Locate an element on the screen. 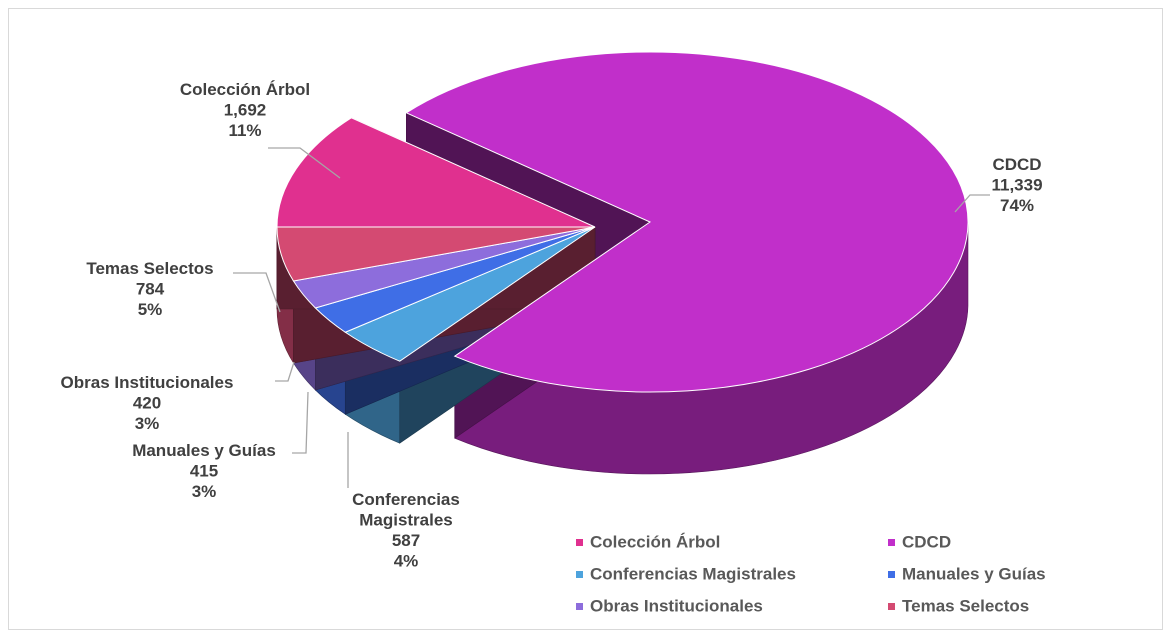 This screenshot has width=1172, height=637. legend-item-obras-institucionales: Obras Institucionales is located at coordinates (669, 606).